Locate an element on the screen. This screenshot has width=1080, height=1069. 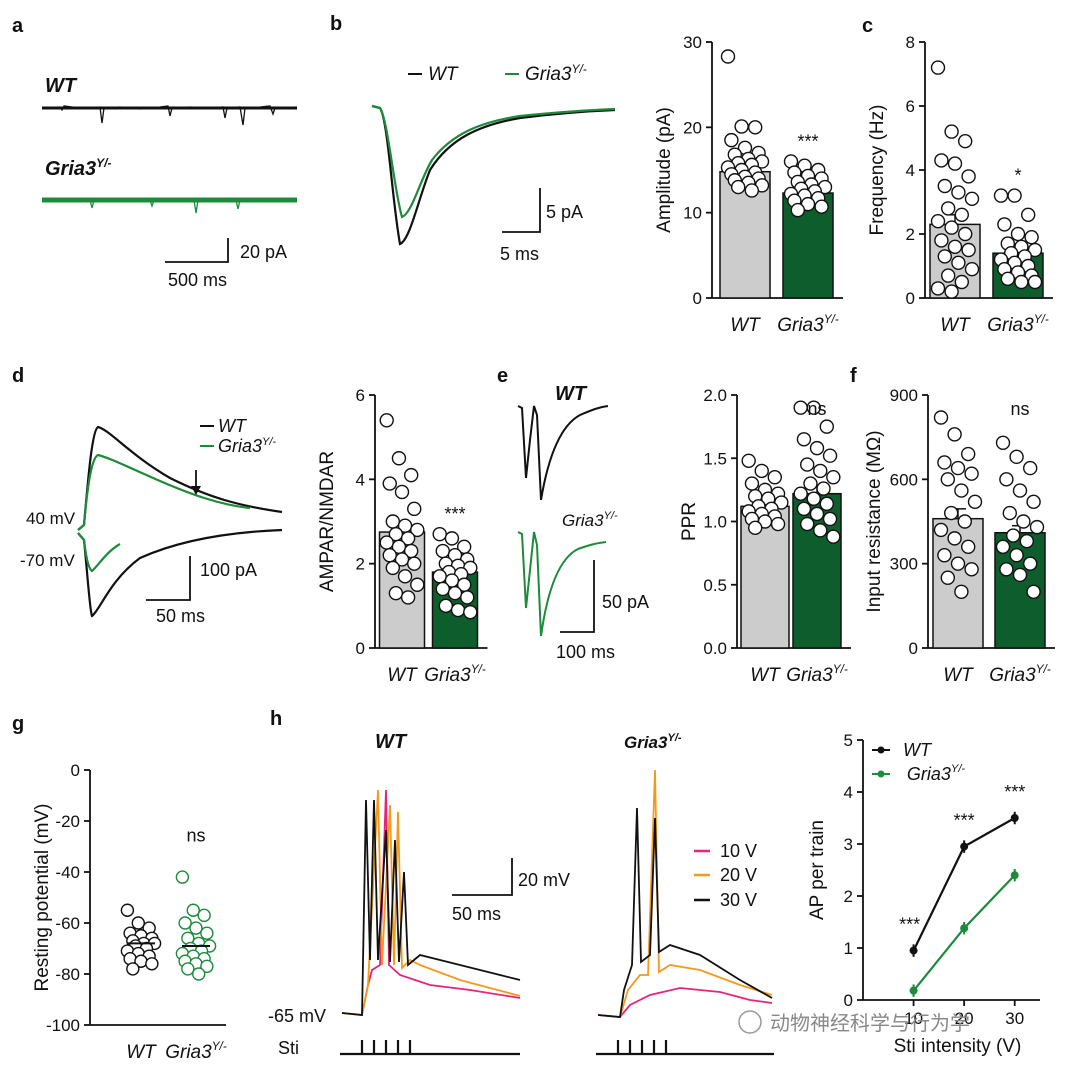
panel-d-traces: WT Gria3Y/- 40 mV -70 mV 100 pA 50 ms is located at coordinates (151, 521).